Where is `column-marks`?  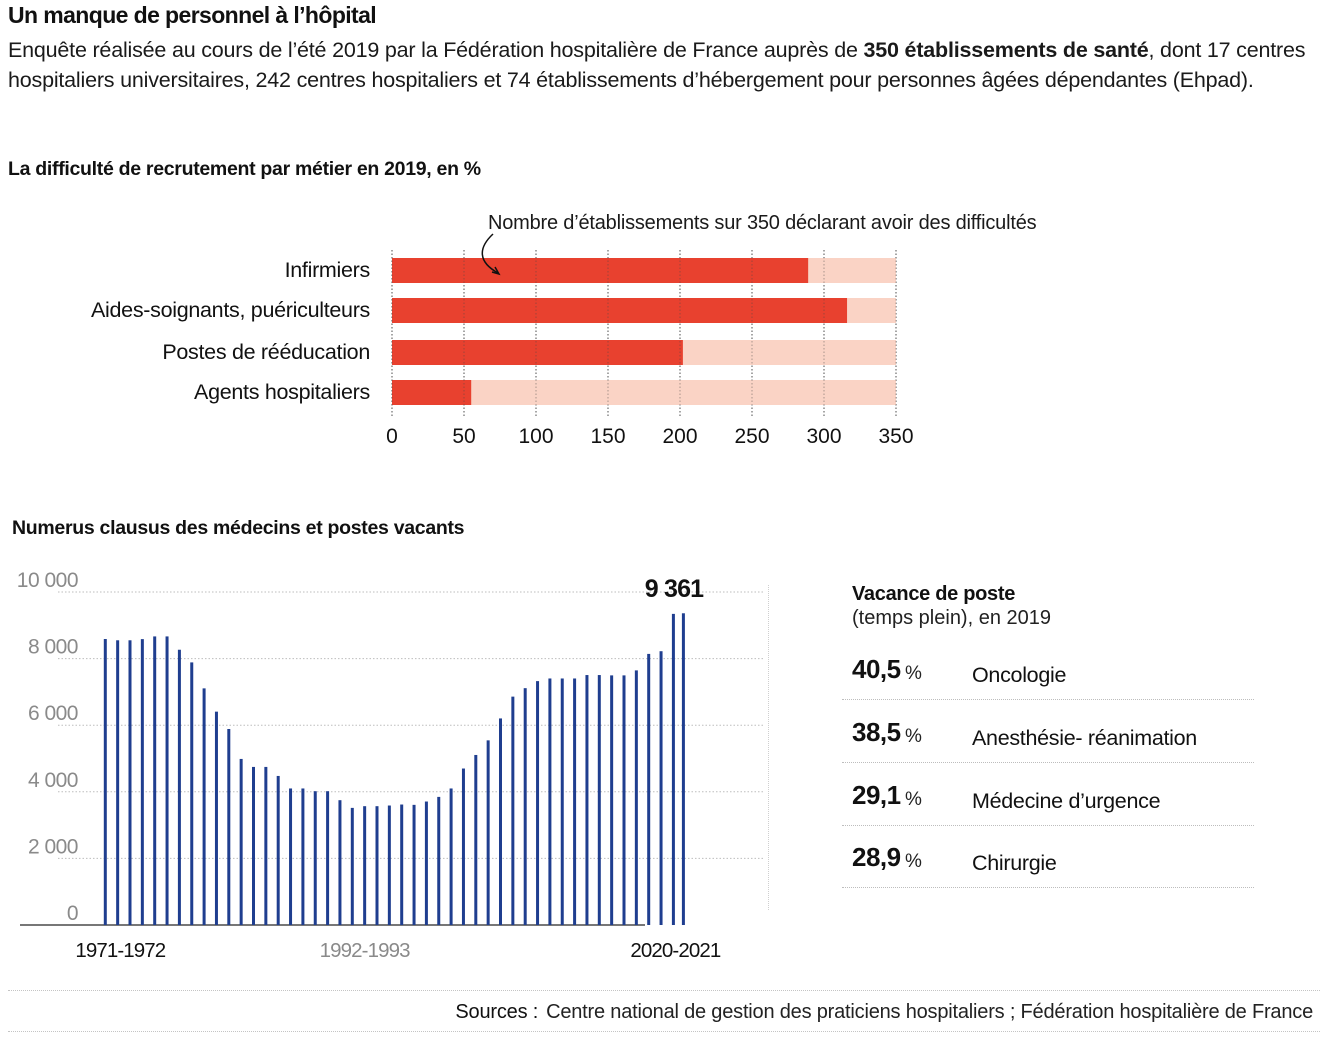 column-marks is located at coordinates (394, 769).